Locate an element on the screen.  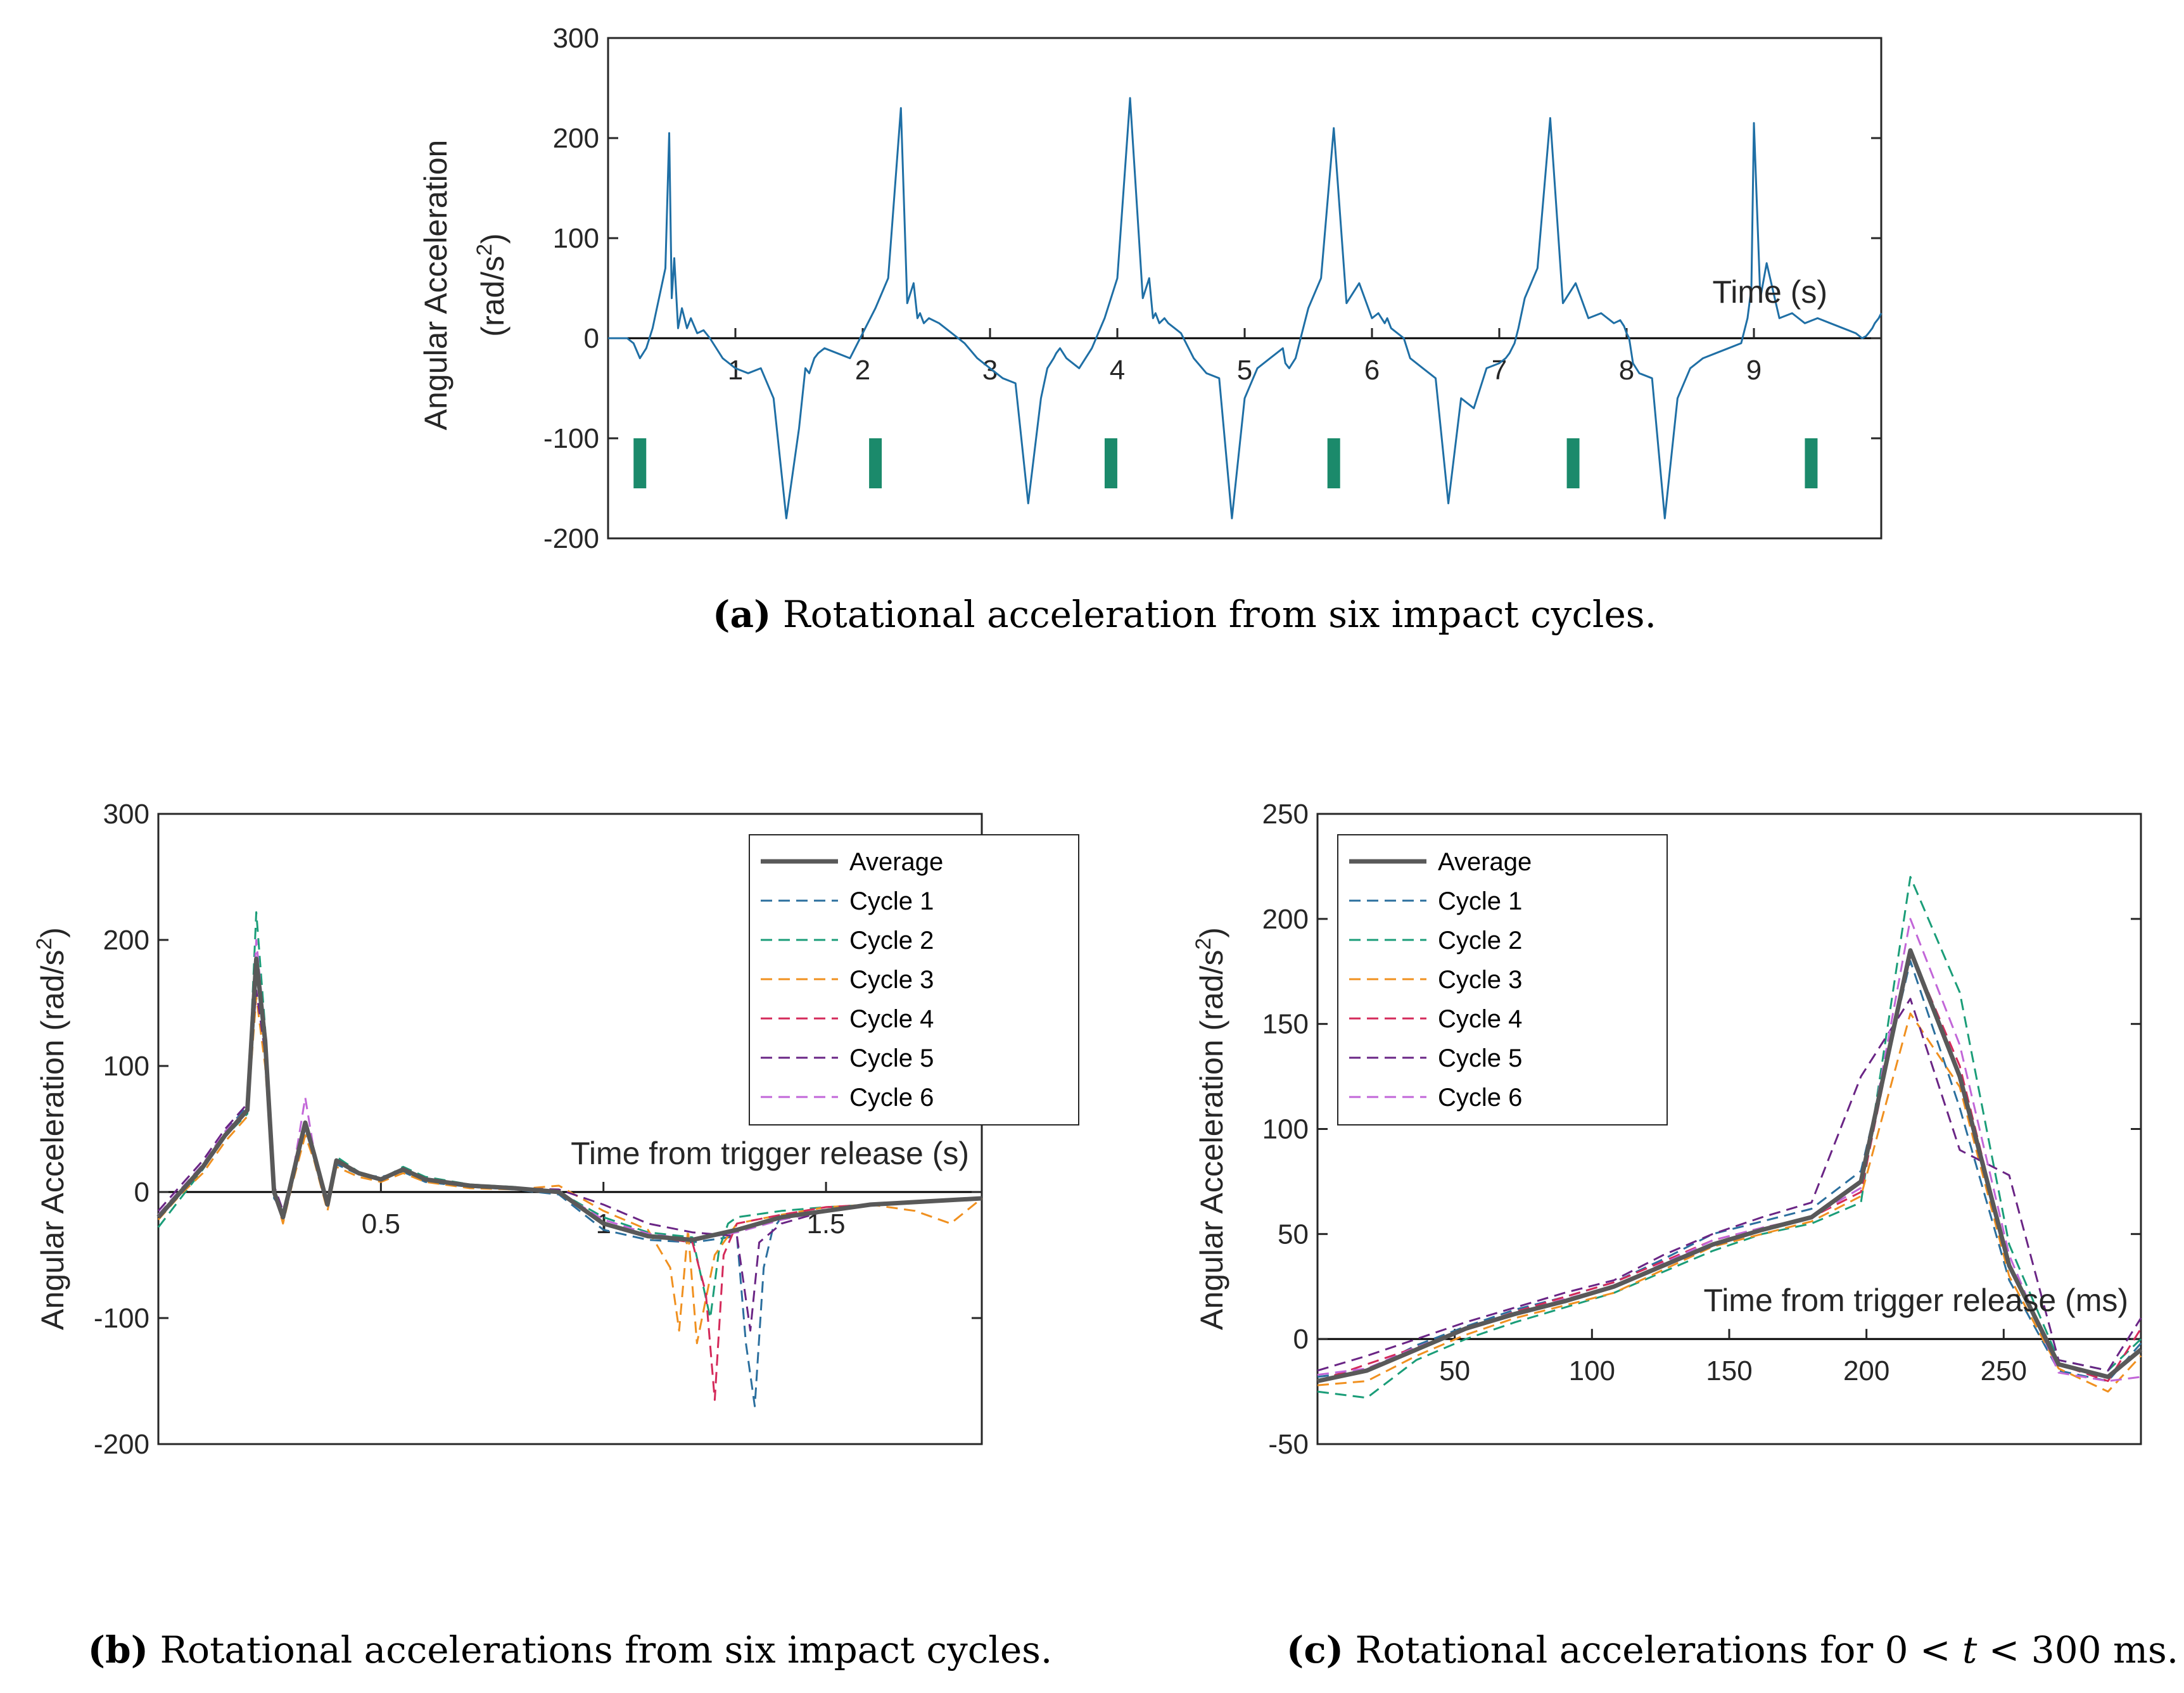
panel-c-legend-label: Cycle 3 is located at coordinates (1480, 980).